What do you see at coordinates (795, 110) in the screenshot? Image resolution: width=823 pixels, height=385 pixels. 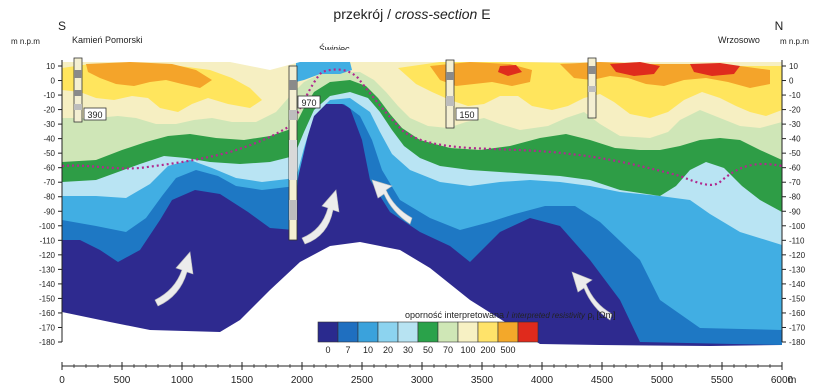 I see `right-tick-label: -20` at bounding box center [795, 110].